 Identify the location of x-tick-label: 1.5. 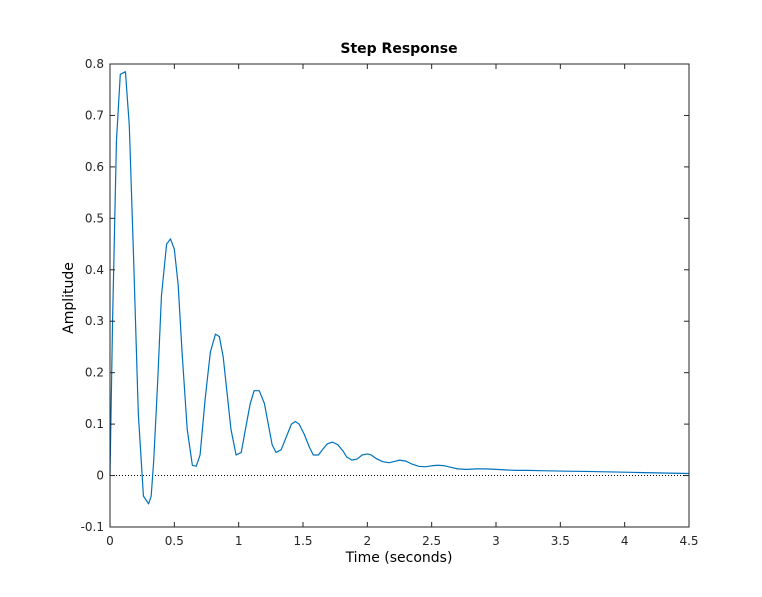
(302, 541).